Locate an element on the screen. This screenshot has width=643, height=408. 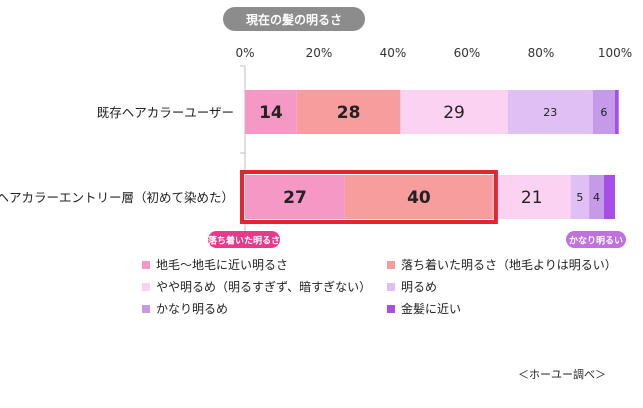
annotation-label: 落ち着いた明るさ is located at coordinates (244, 241).